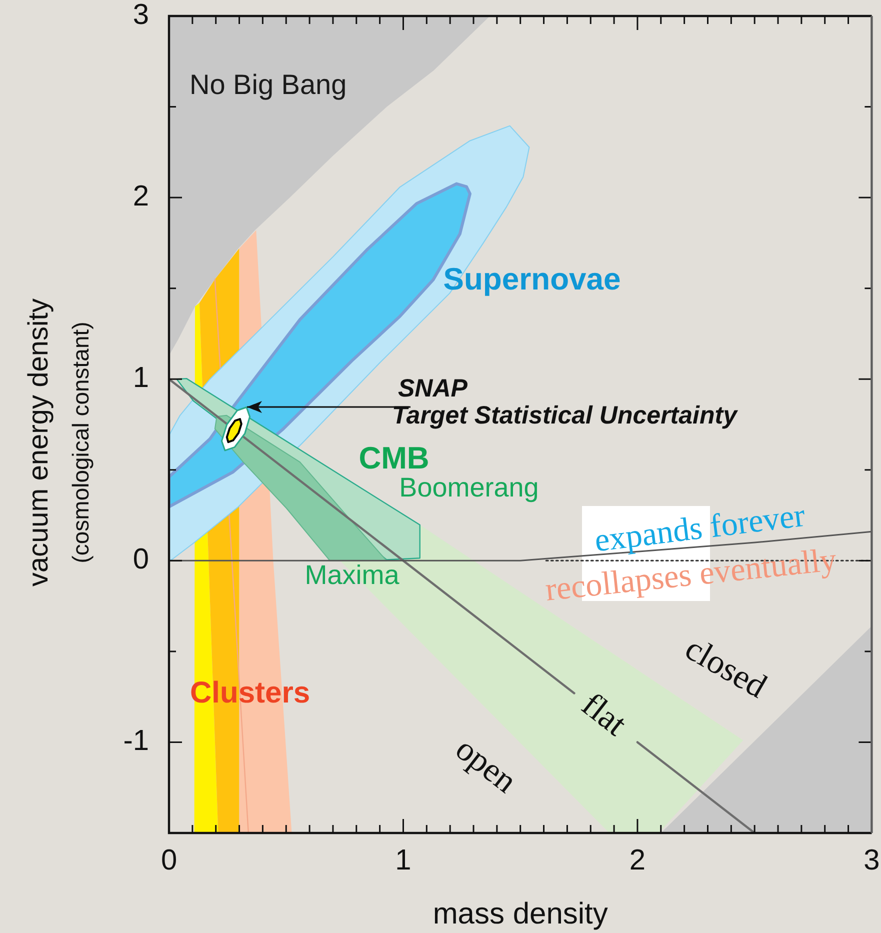 This screenshot has width=881, height=933. I want to click on annotation: SNAP, so click(433, 388).